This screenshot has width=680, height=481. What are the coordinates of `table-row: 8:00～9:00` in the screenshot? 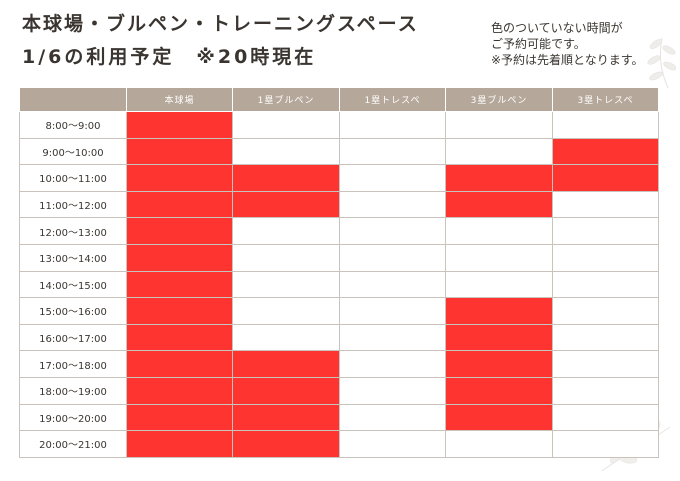 It's located at (339, 125).